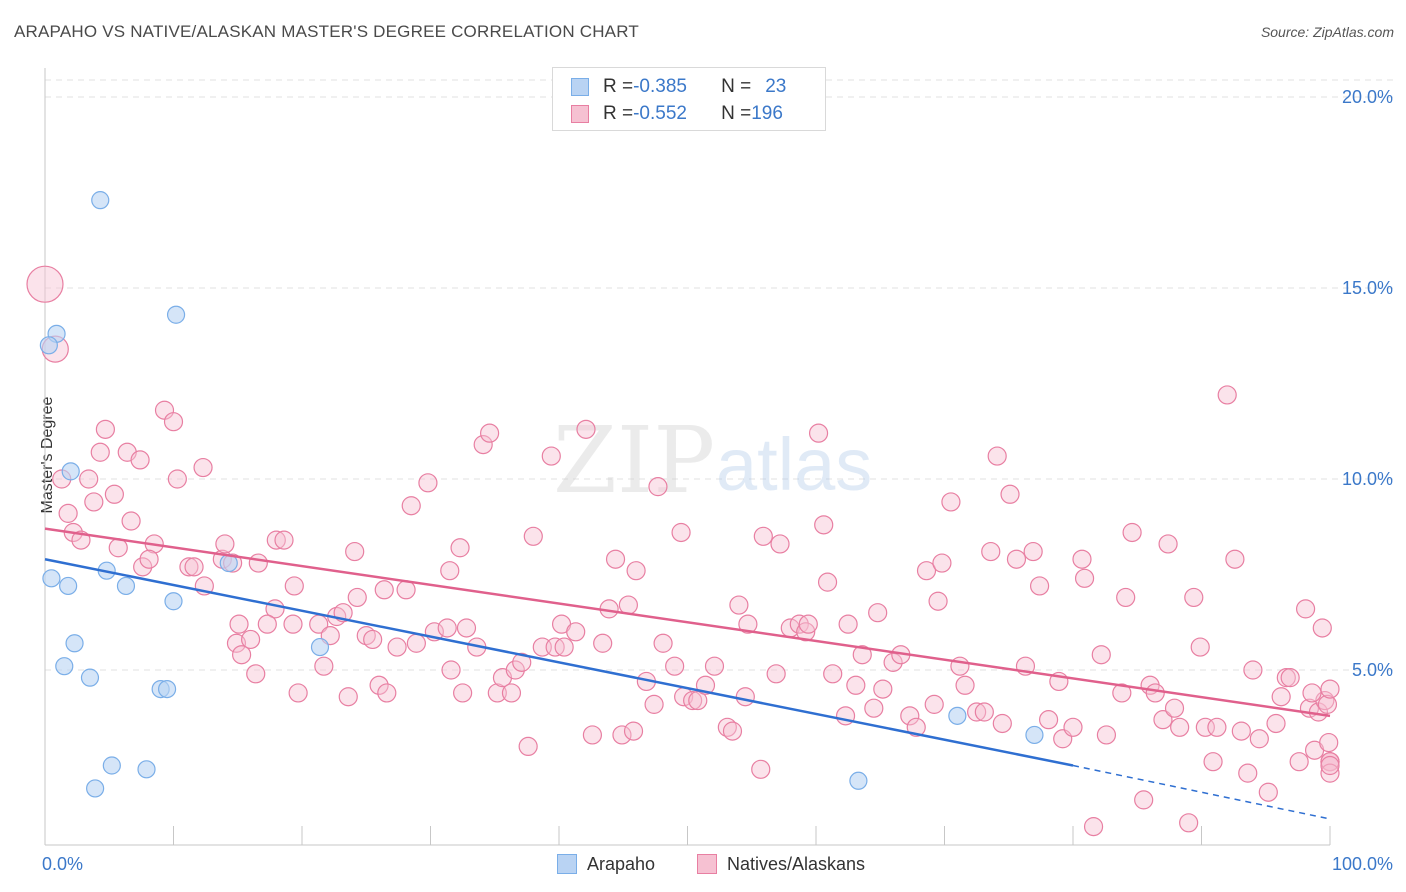 Image resolution: width=1406 pixels, height=892 pixels. I want to click on watermark: ZIP atlas, so click(712, 460).